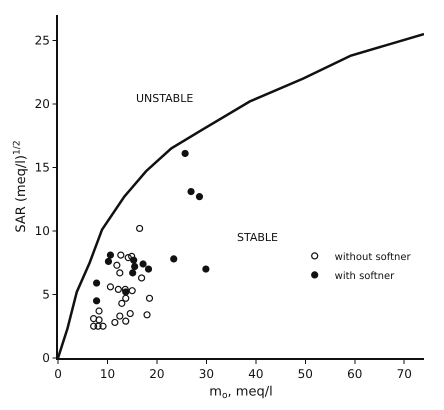  What do you see at coordinates (58, 374) in the screenshot?
I see `x-tick-label: 0` at bounding box center [58, 374].